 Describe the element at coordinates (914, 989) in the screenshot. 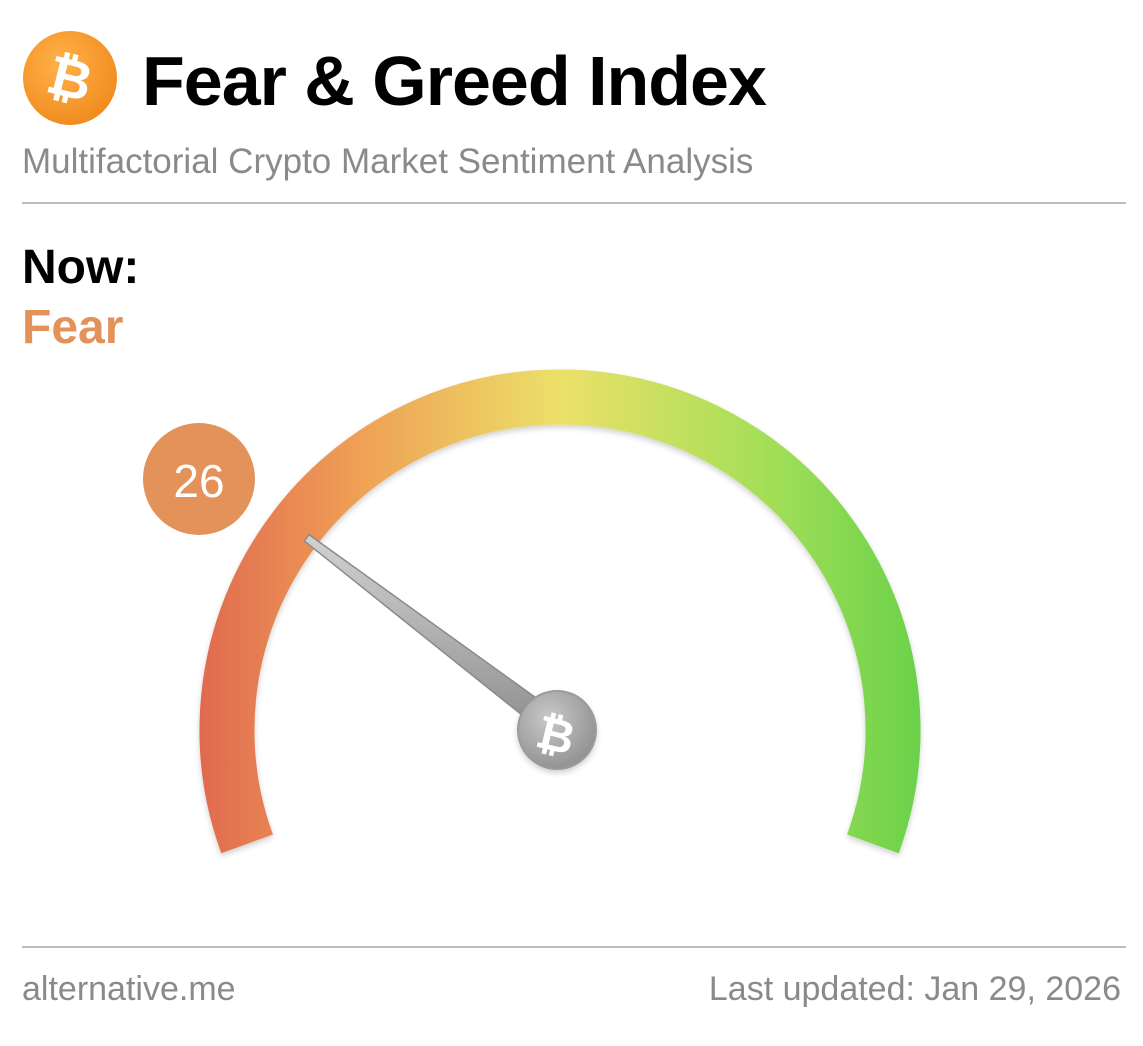

I see `last-updated: Last updated: Jan 29, 2026` at that location.